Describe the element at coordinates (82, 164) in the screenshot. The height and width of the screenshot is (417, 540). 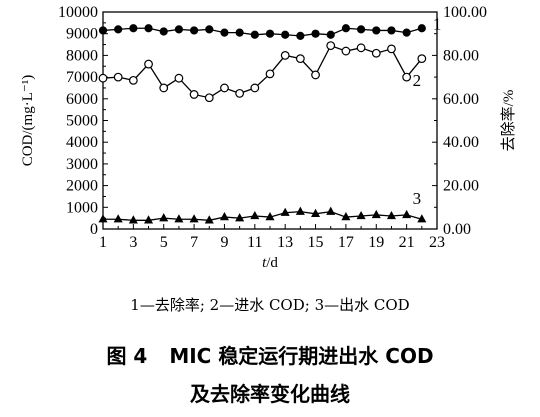
I see `y-left-tick-label: 3000` at that location.